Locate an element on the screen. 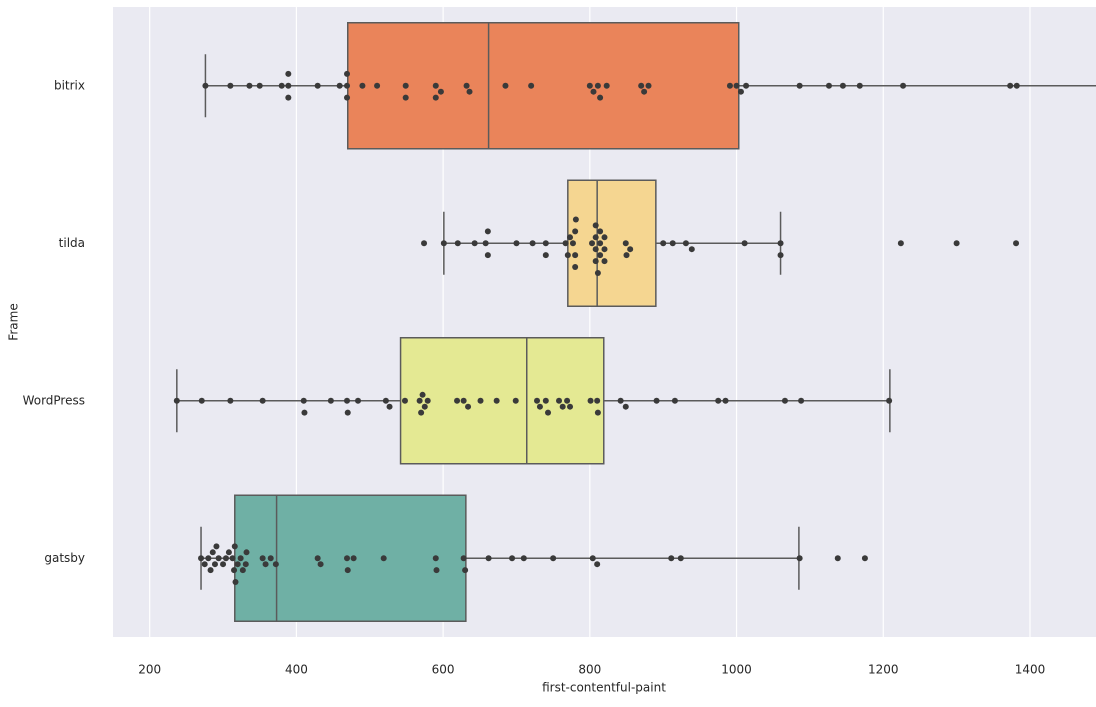 The height and width of the screenshot is (707, 1096). y-tick-label: gatsby is located at coordinates (64, 558).